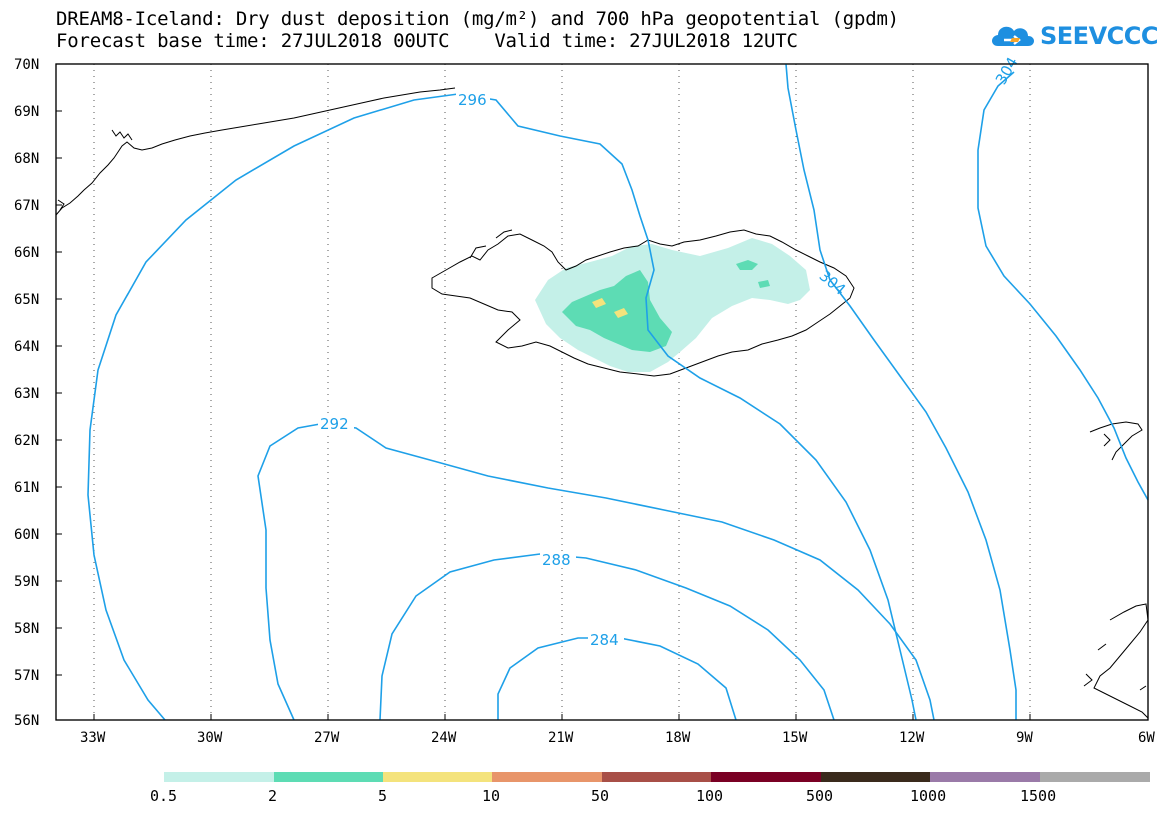 The height and width of the screenshot is (815, 1175). Describe the element at coordinates (556, 560) in the screenshot. I see `contour-label-288: 288` at that location.